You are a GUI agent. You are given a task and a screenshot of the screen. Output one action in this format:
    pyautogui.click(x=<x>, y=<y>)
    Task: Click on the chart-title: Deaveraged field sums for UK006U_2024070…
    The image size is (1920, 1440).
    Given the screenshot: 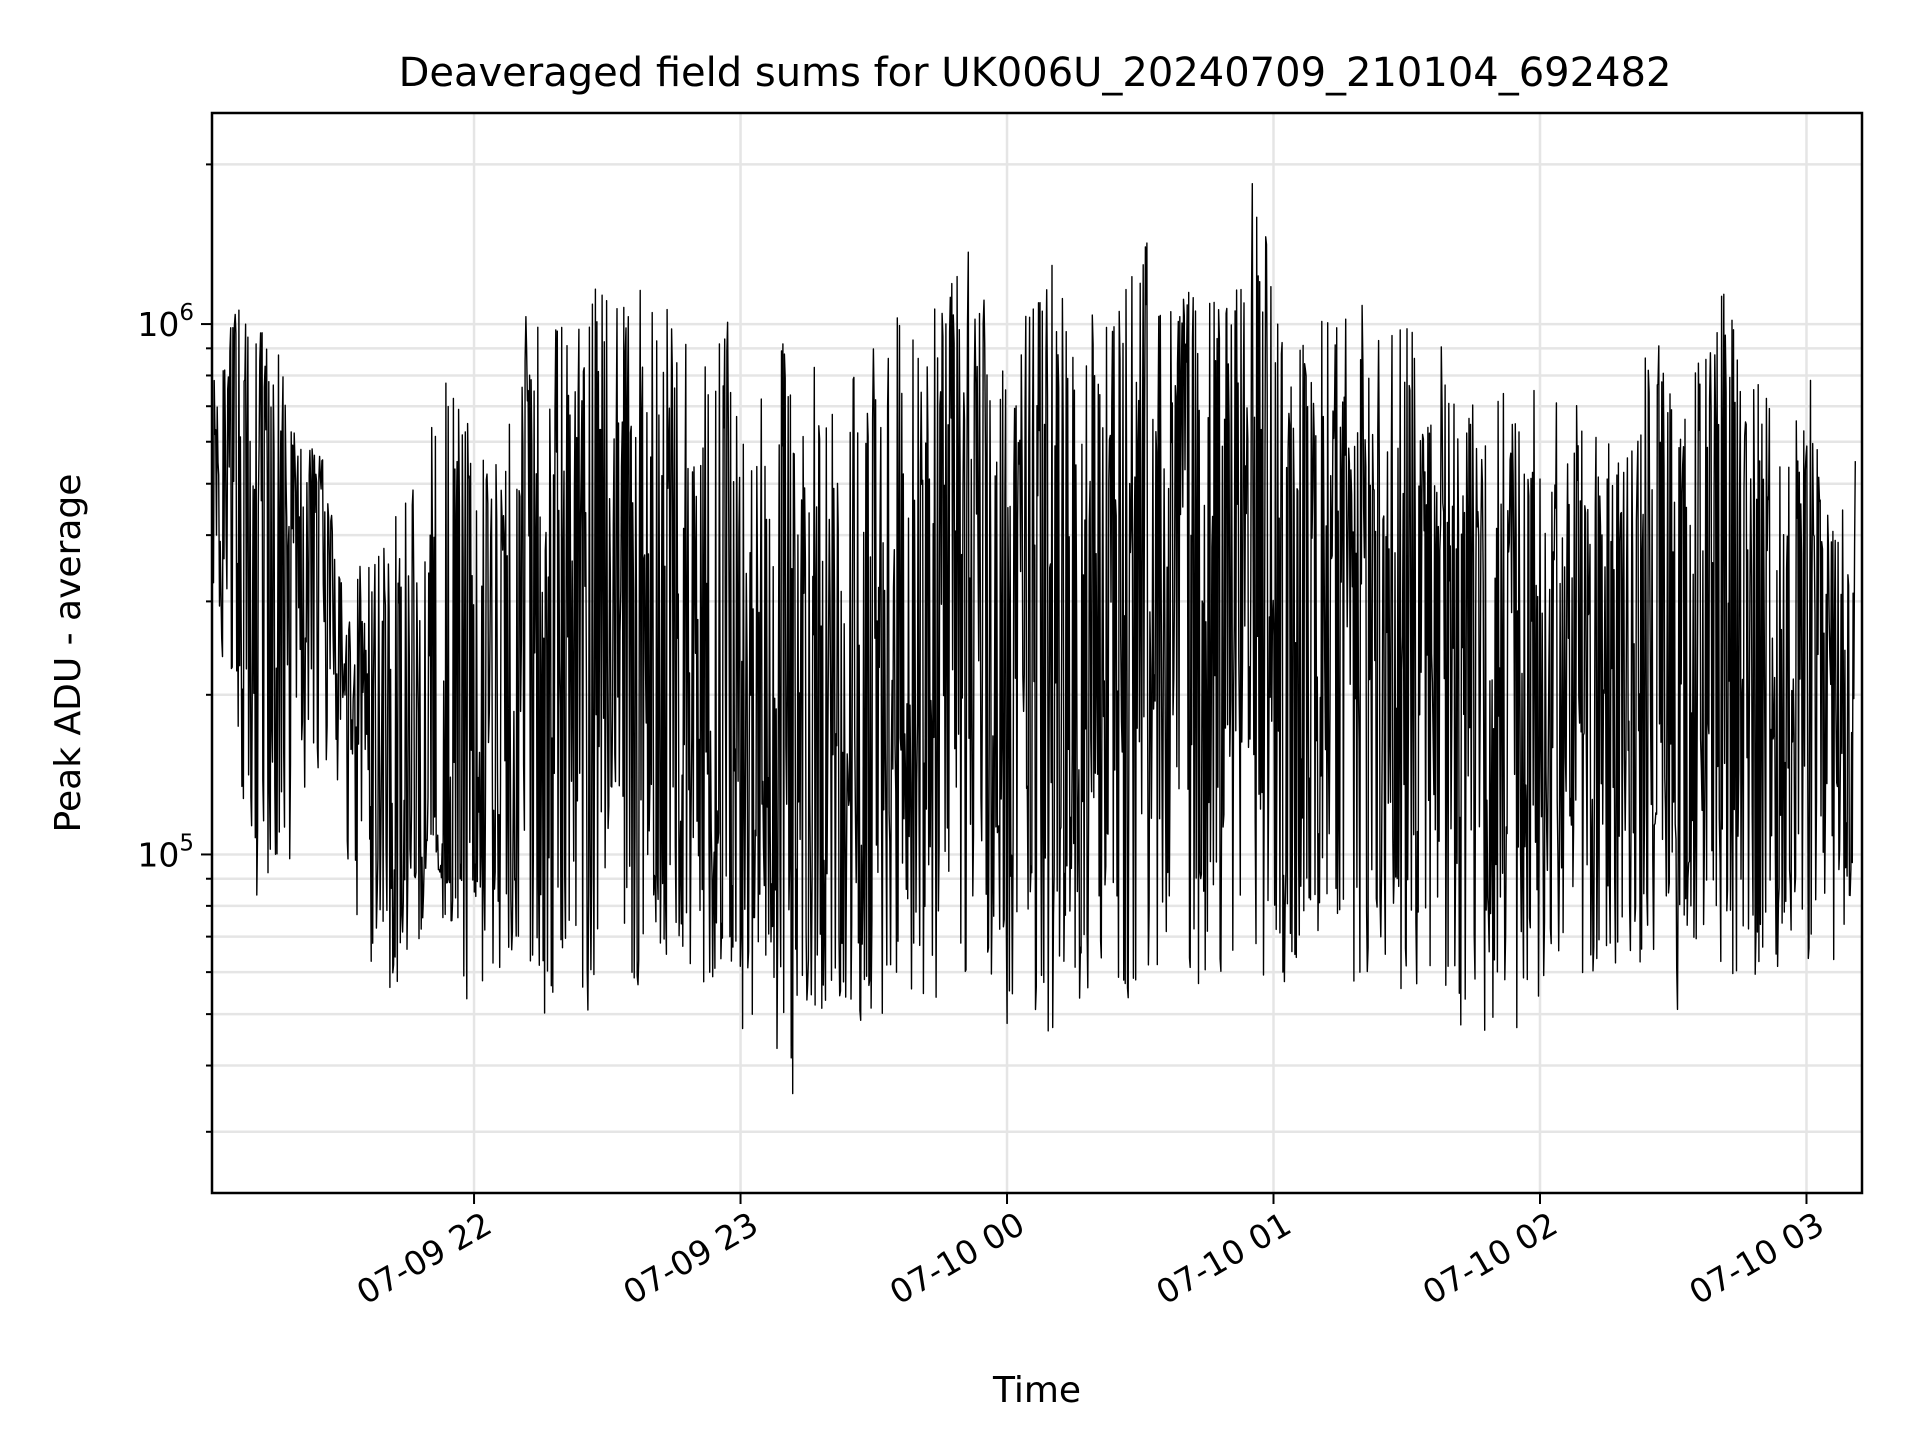 What is the action you would take?
    pyautogui.click(x=1035, y=73)
    